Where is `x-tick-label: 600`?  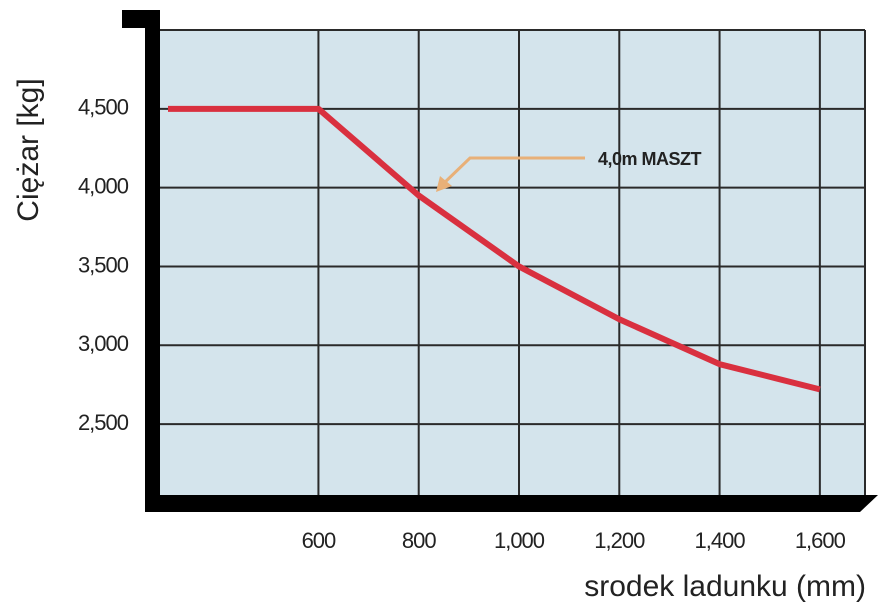
x-tick-label: 600 is located at coordinates (319, 540).